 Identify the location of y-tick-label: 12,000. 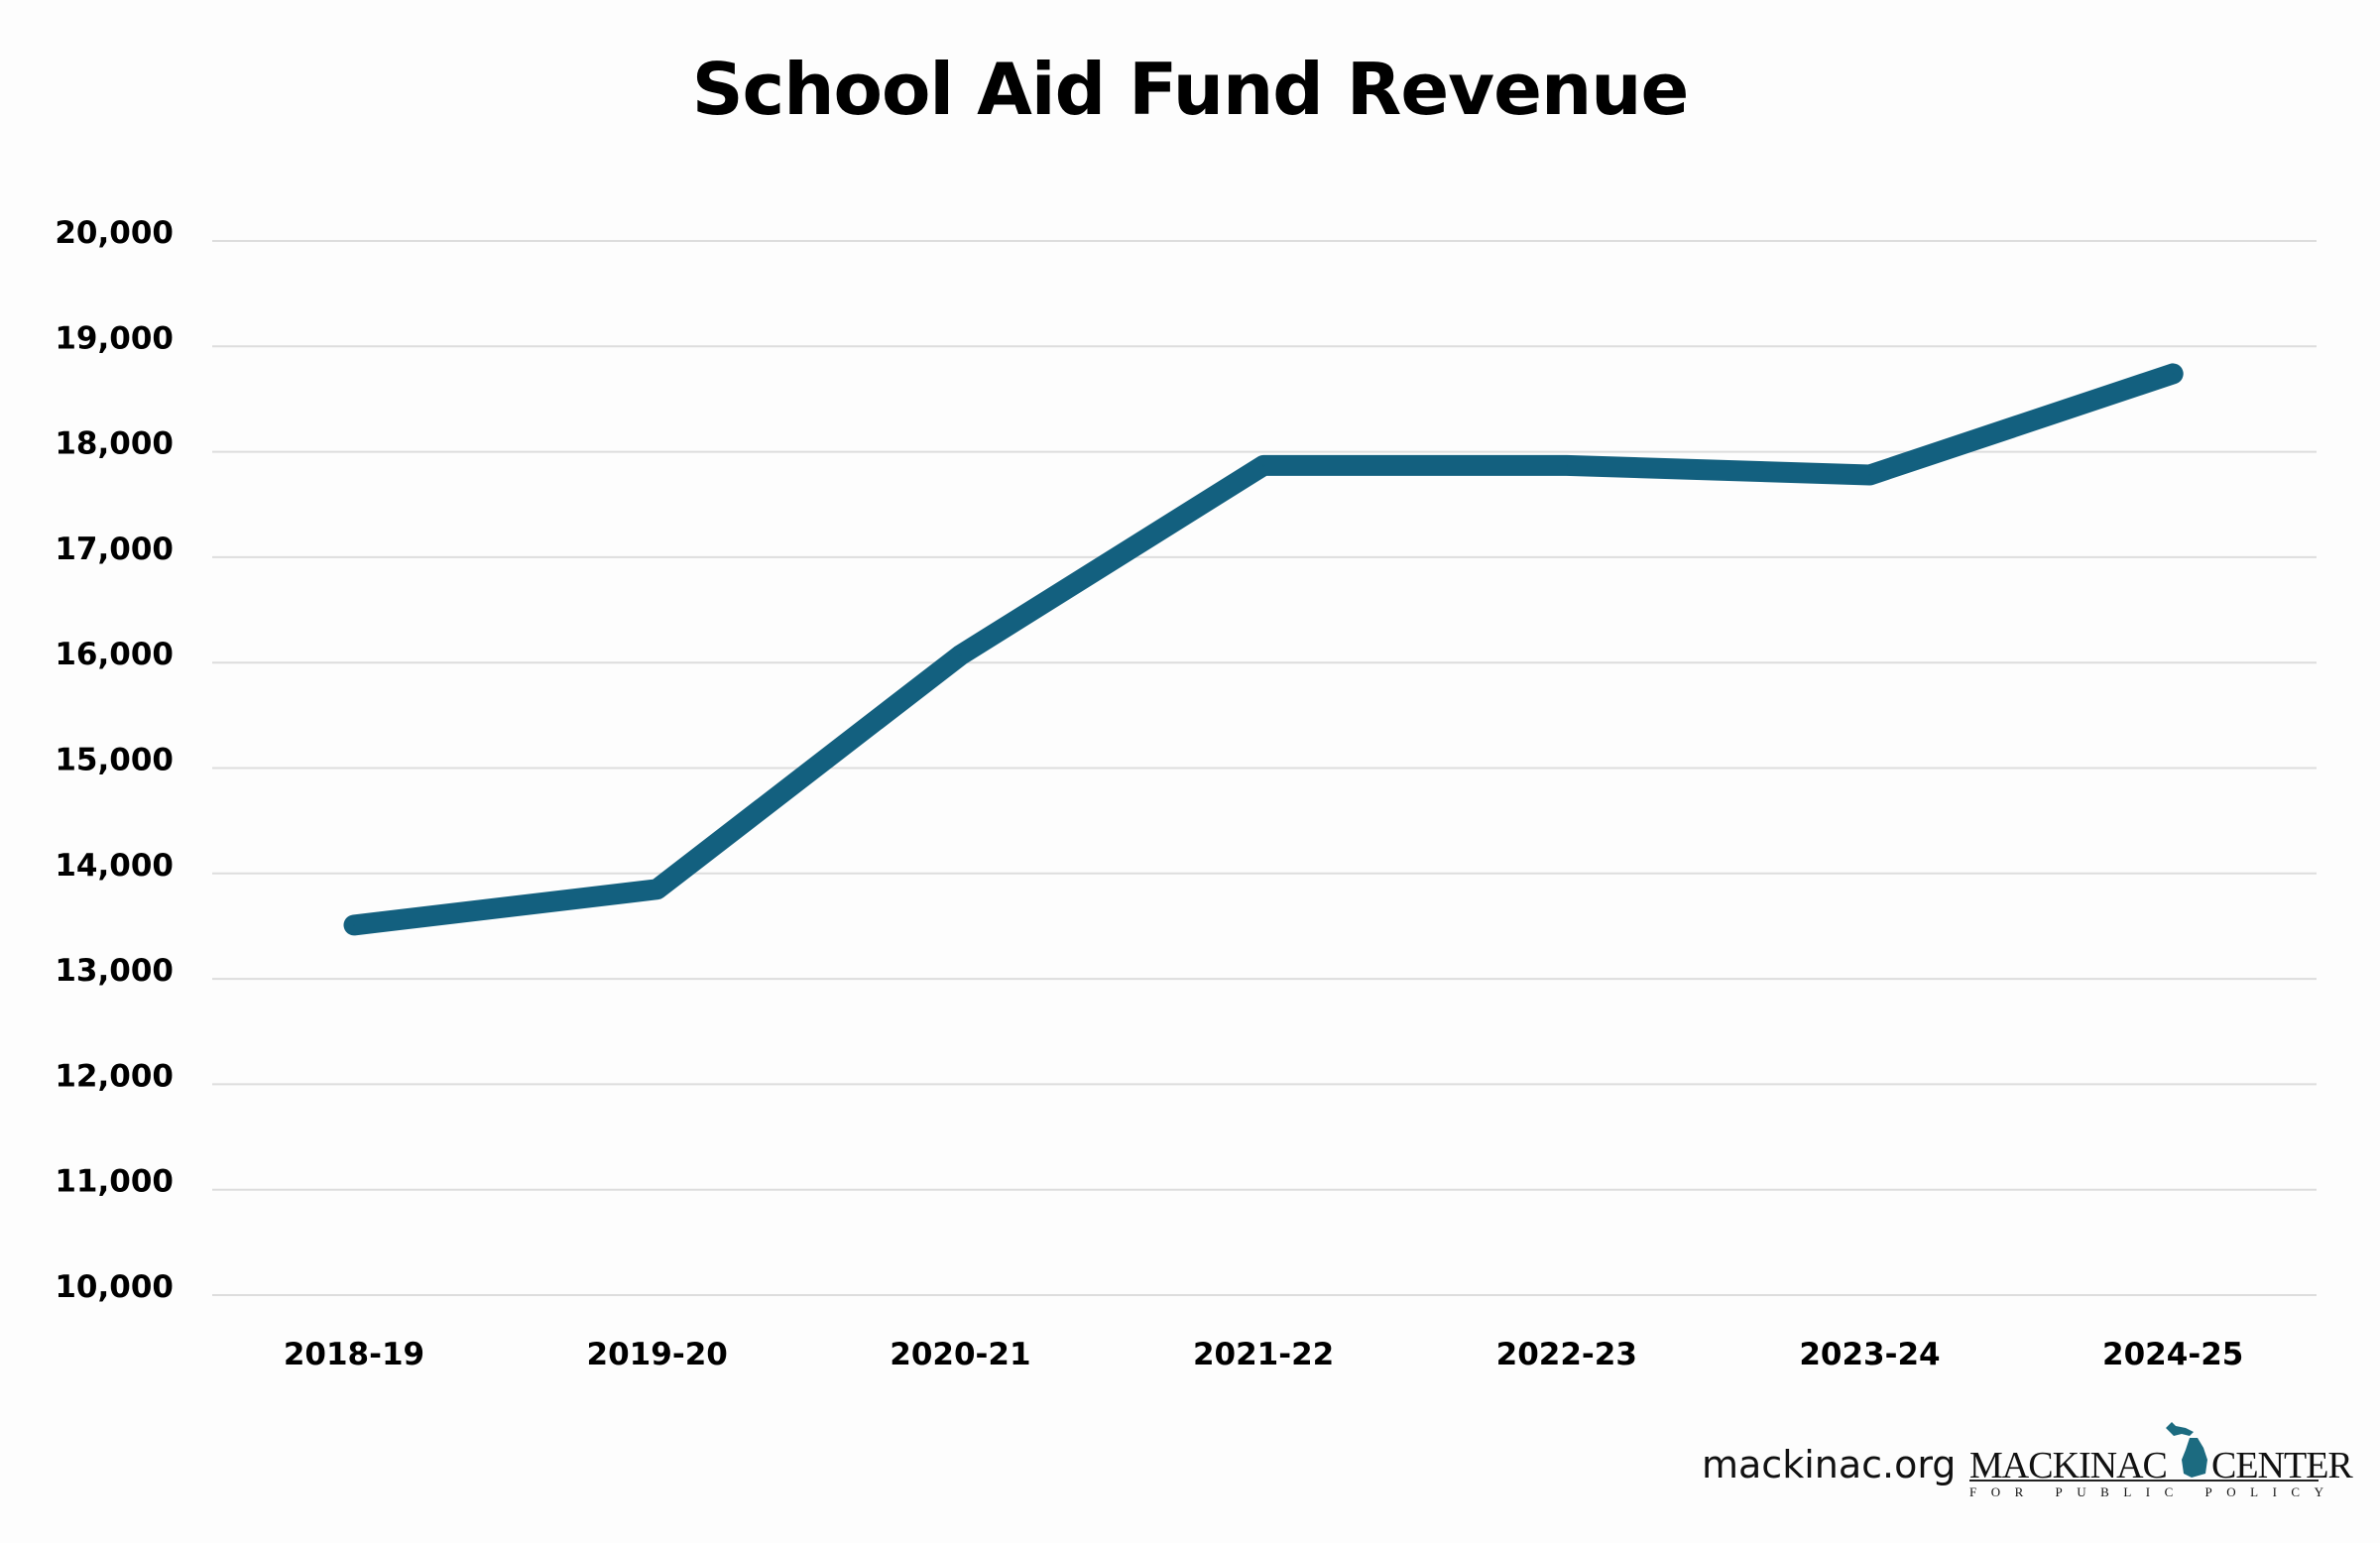
(114, 1076).